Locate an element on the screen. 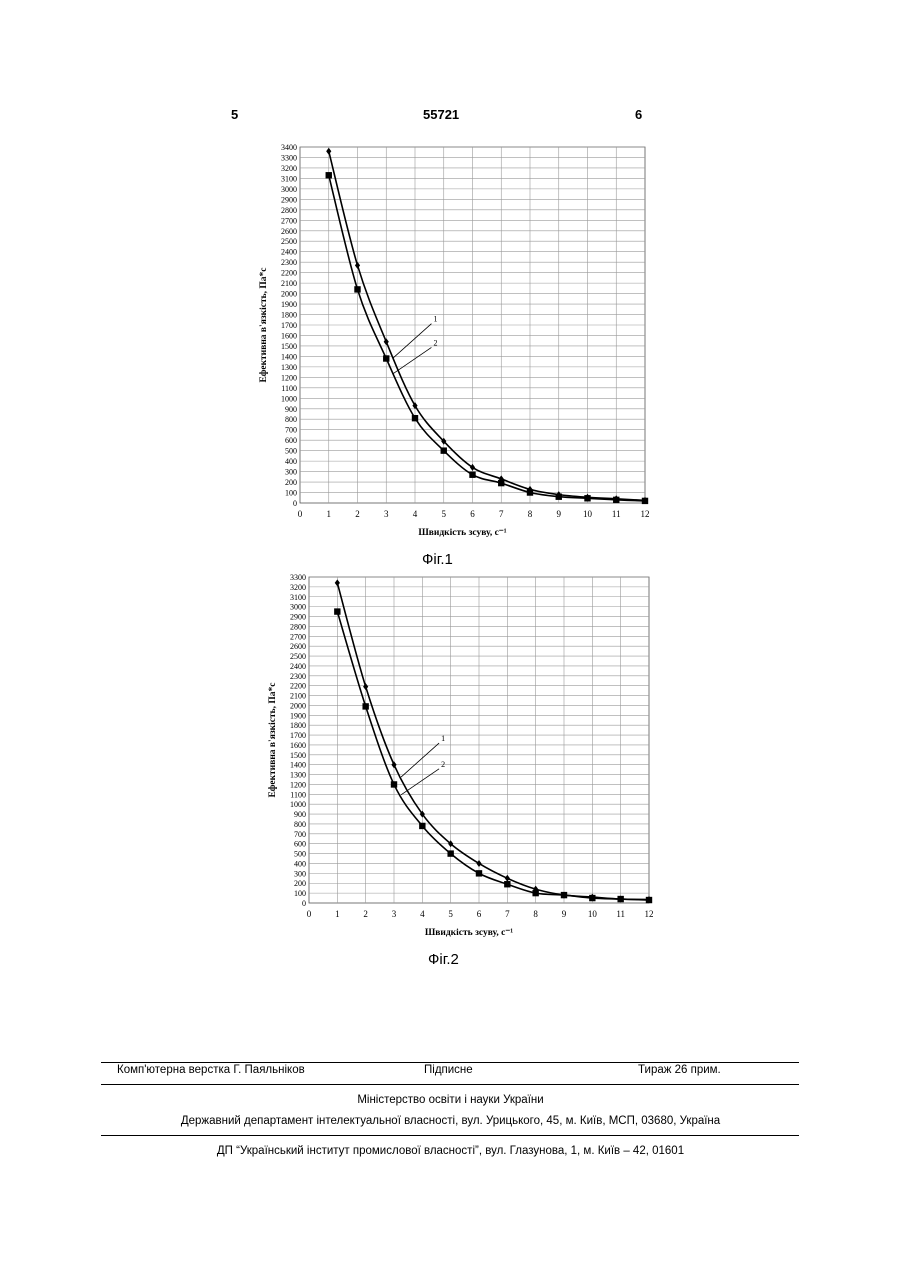 The height and width of the screenshot is (1273, 901). y-tick-label: 3200 is located at coordinates (298, 587).